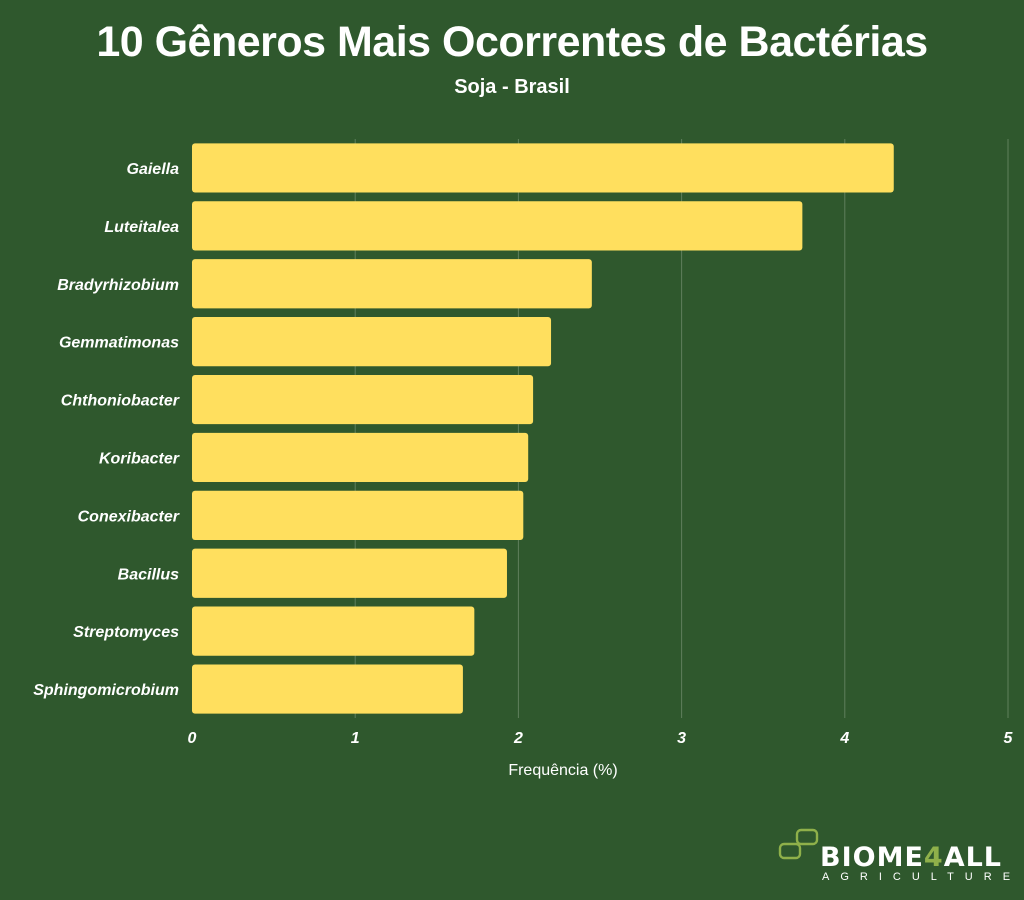 This screenshot has width=1024, height=900. Describe the element at coordinates (192, 738) in the screenshot. I see `x-tick-label: 0` at that location.